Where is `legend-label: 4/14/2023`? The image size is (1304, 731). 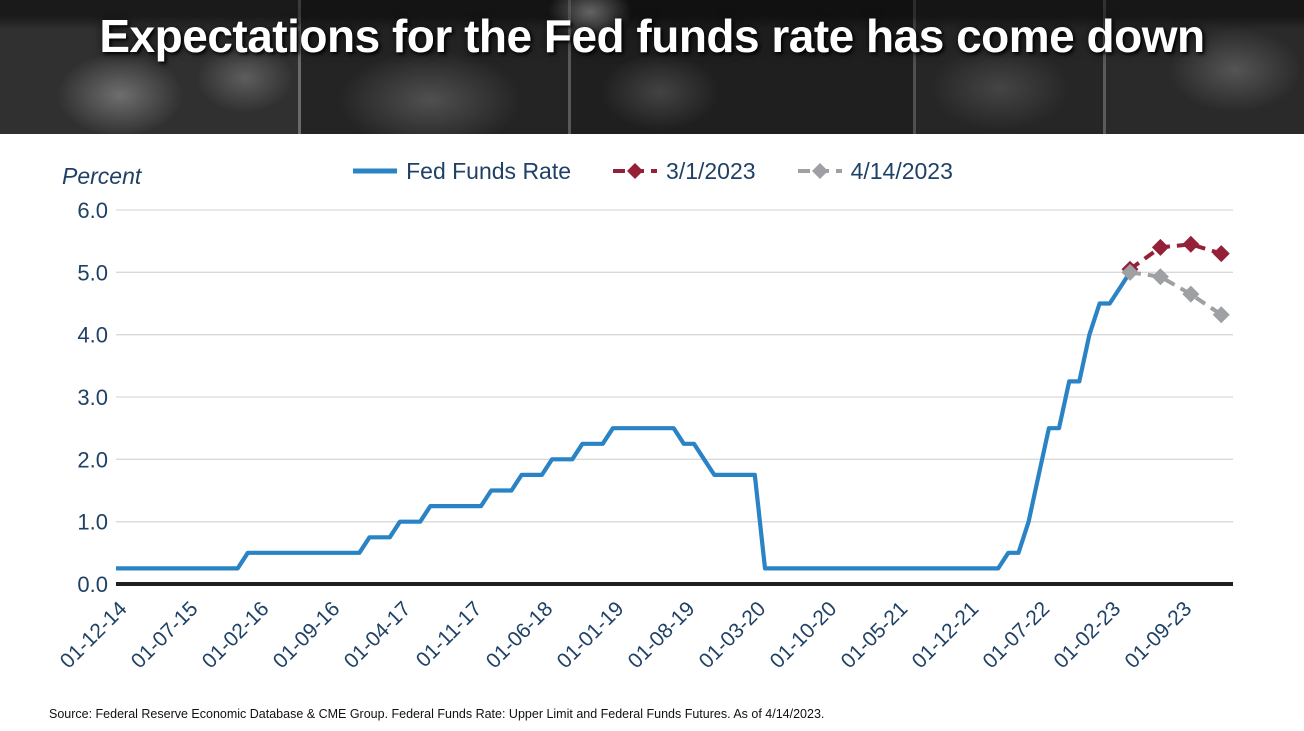 legend-label: 4/14/2023 is located at coordinates (901, 170).